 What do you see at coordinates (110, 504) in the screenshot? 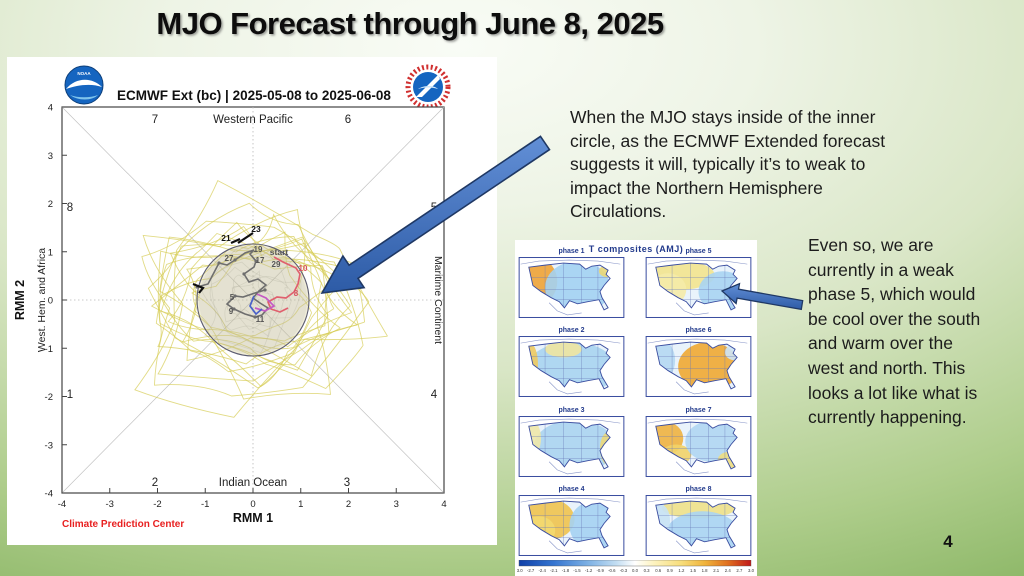
I see `x-tick-label: -3` at bounding box center [110, 504].